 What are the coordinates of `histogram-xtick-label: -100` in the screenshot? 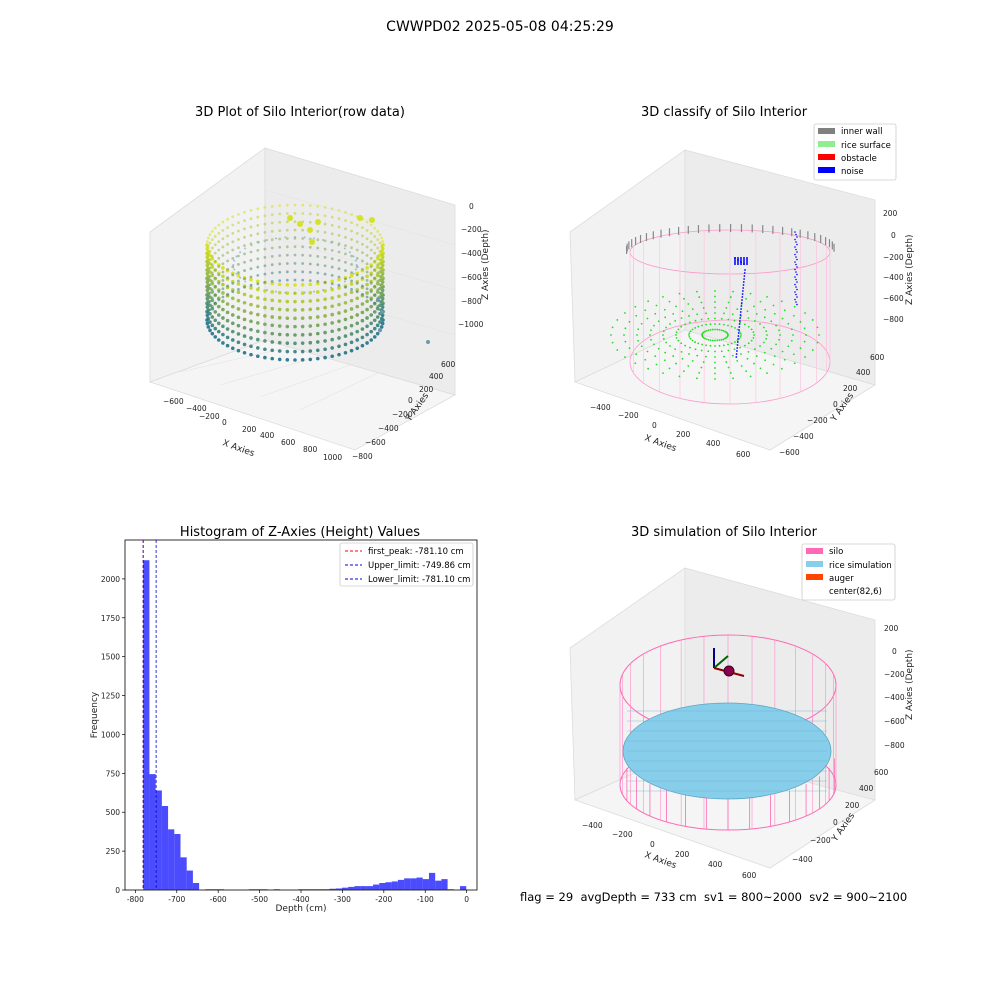 It's located at (425, 899).